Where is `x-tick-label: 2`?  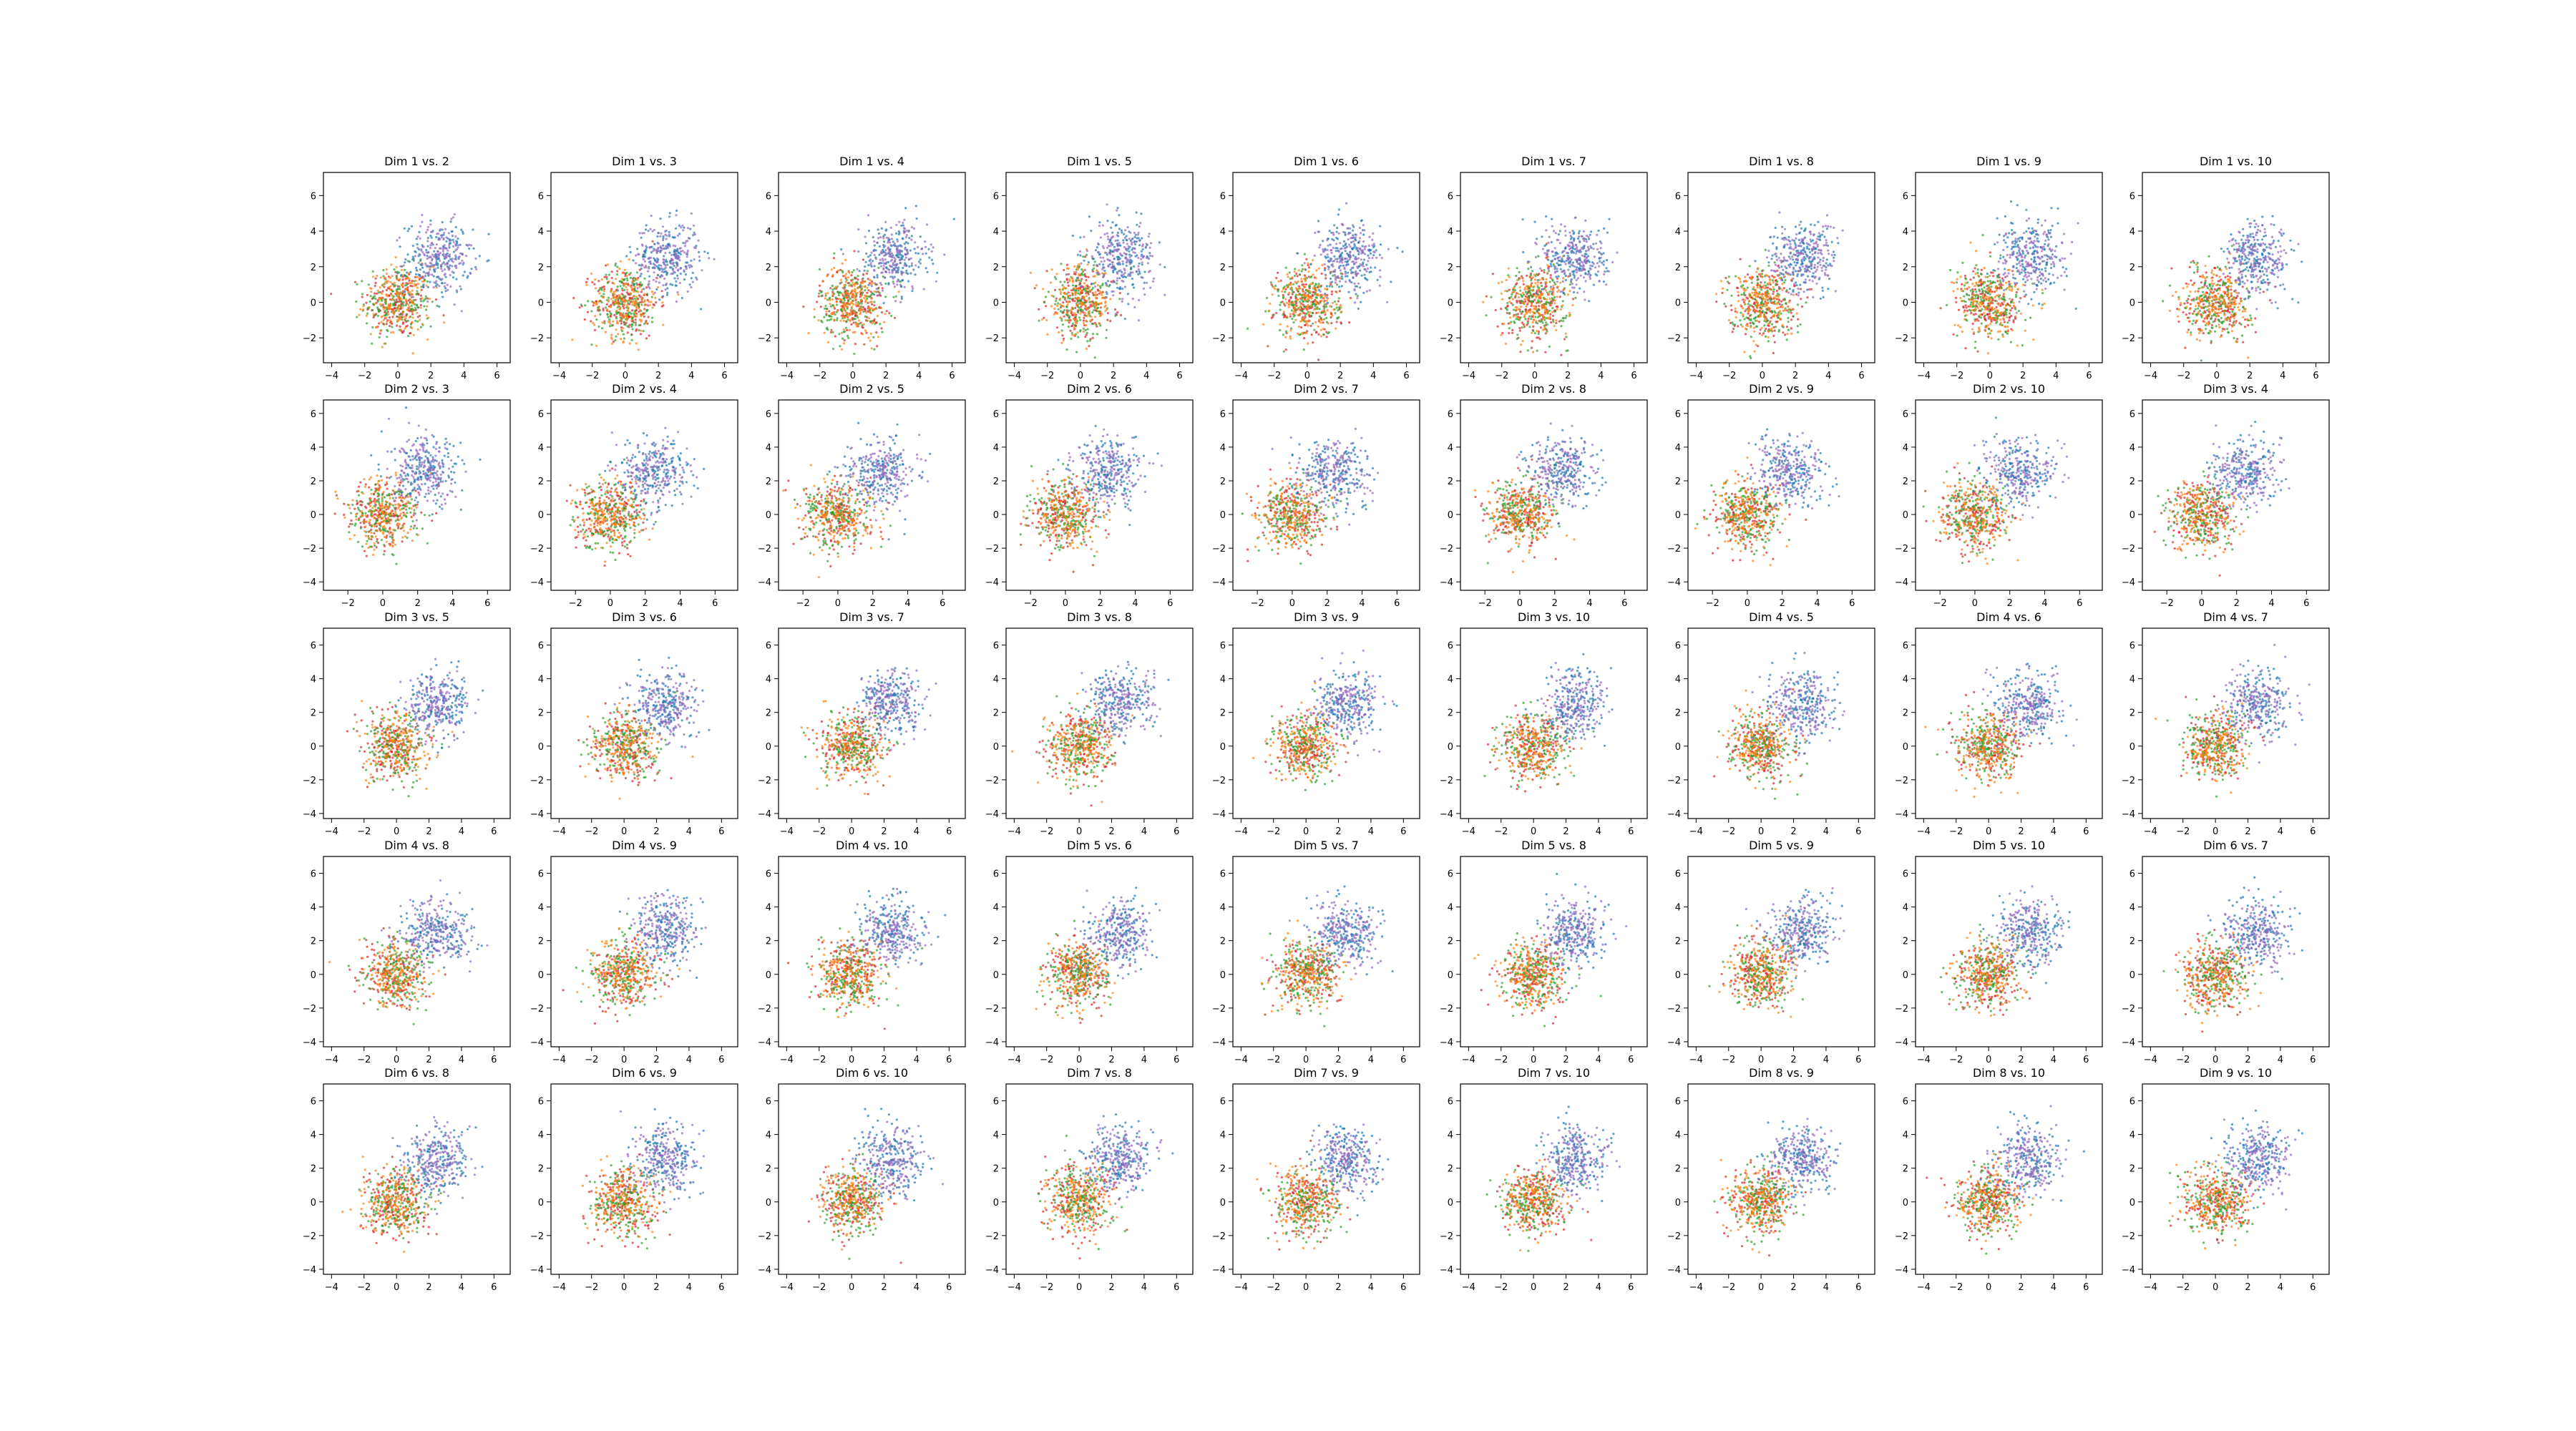 x-tick-label: 2 is located at coordinates (658, 376).